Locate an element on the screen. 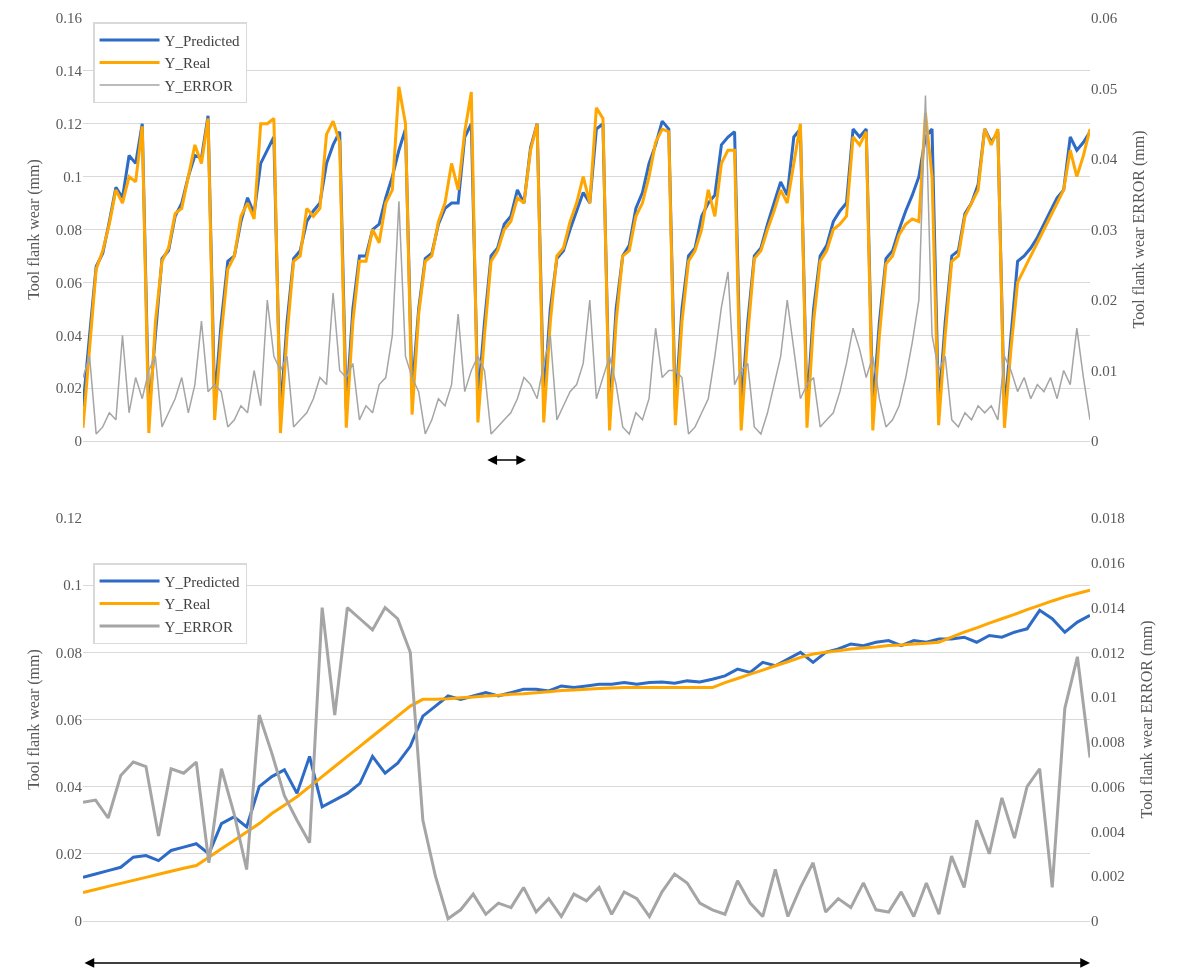 The height and width of the screenshot is (976, 1194). y2-tick-label: 0.04 is located at coordinates (1104, 159).